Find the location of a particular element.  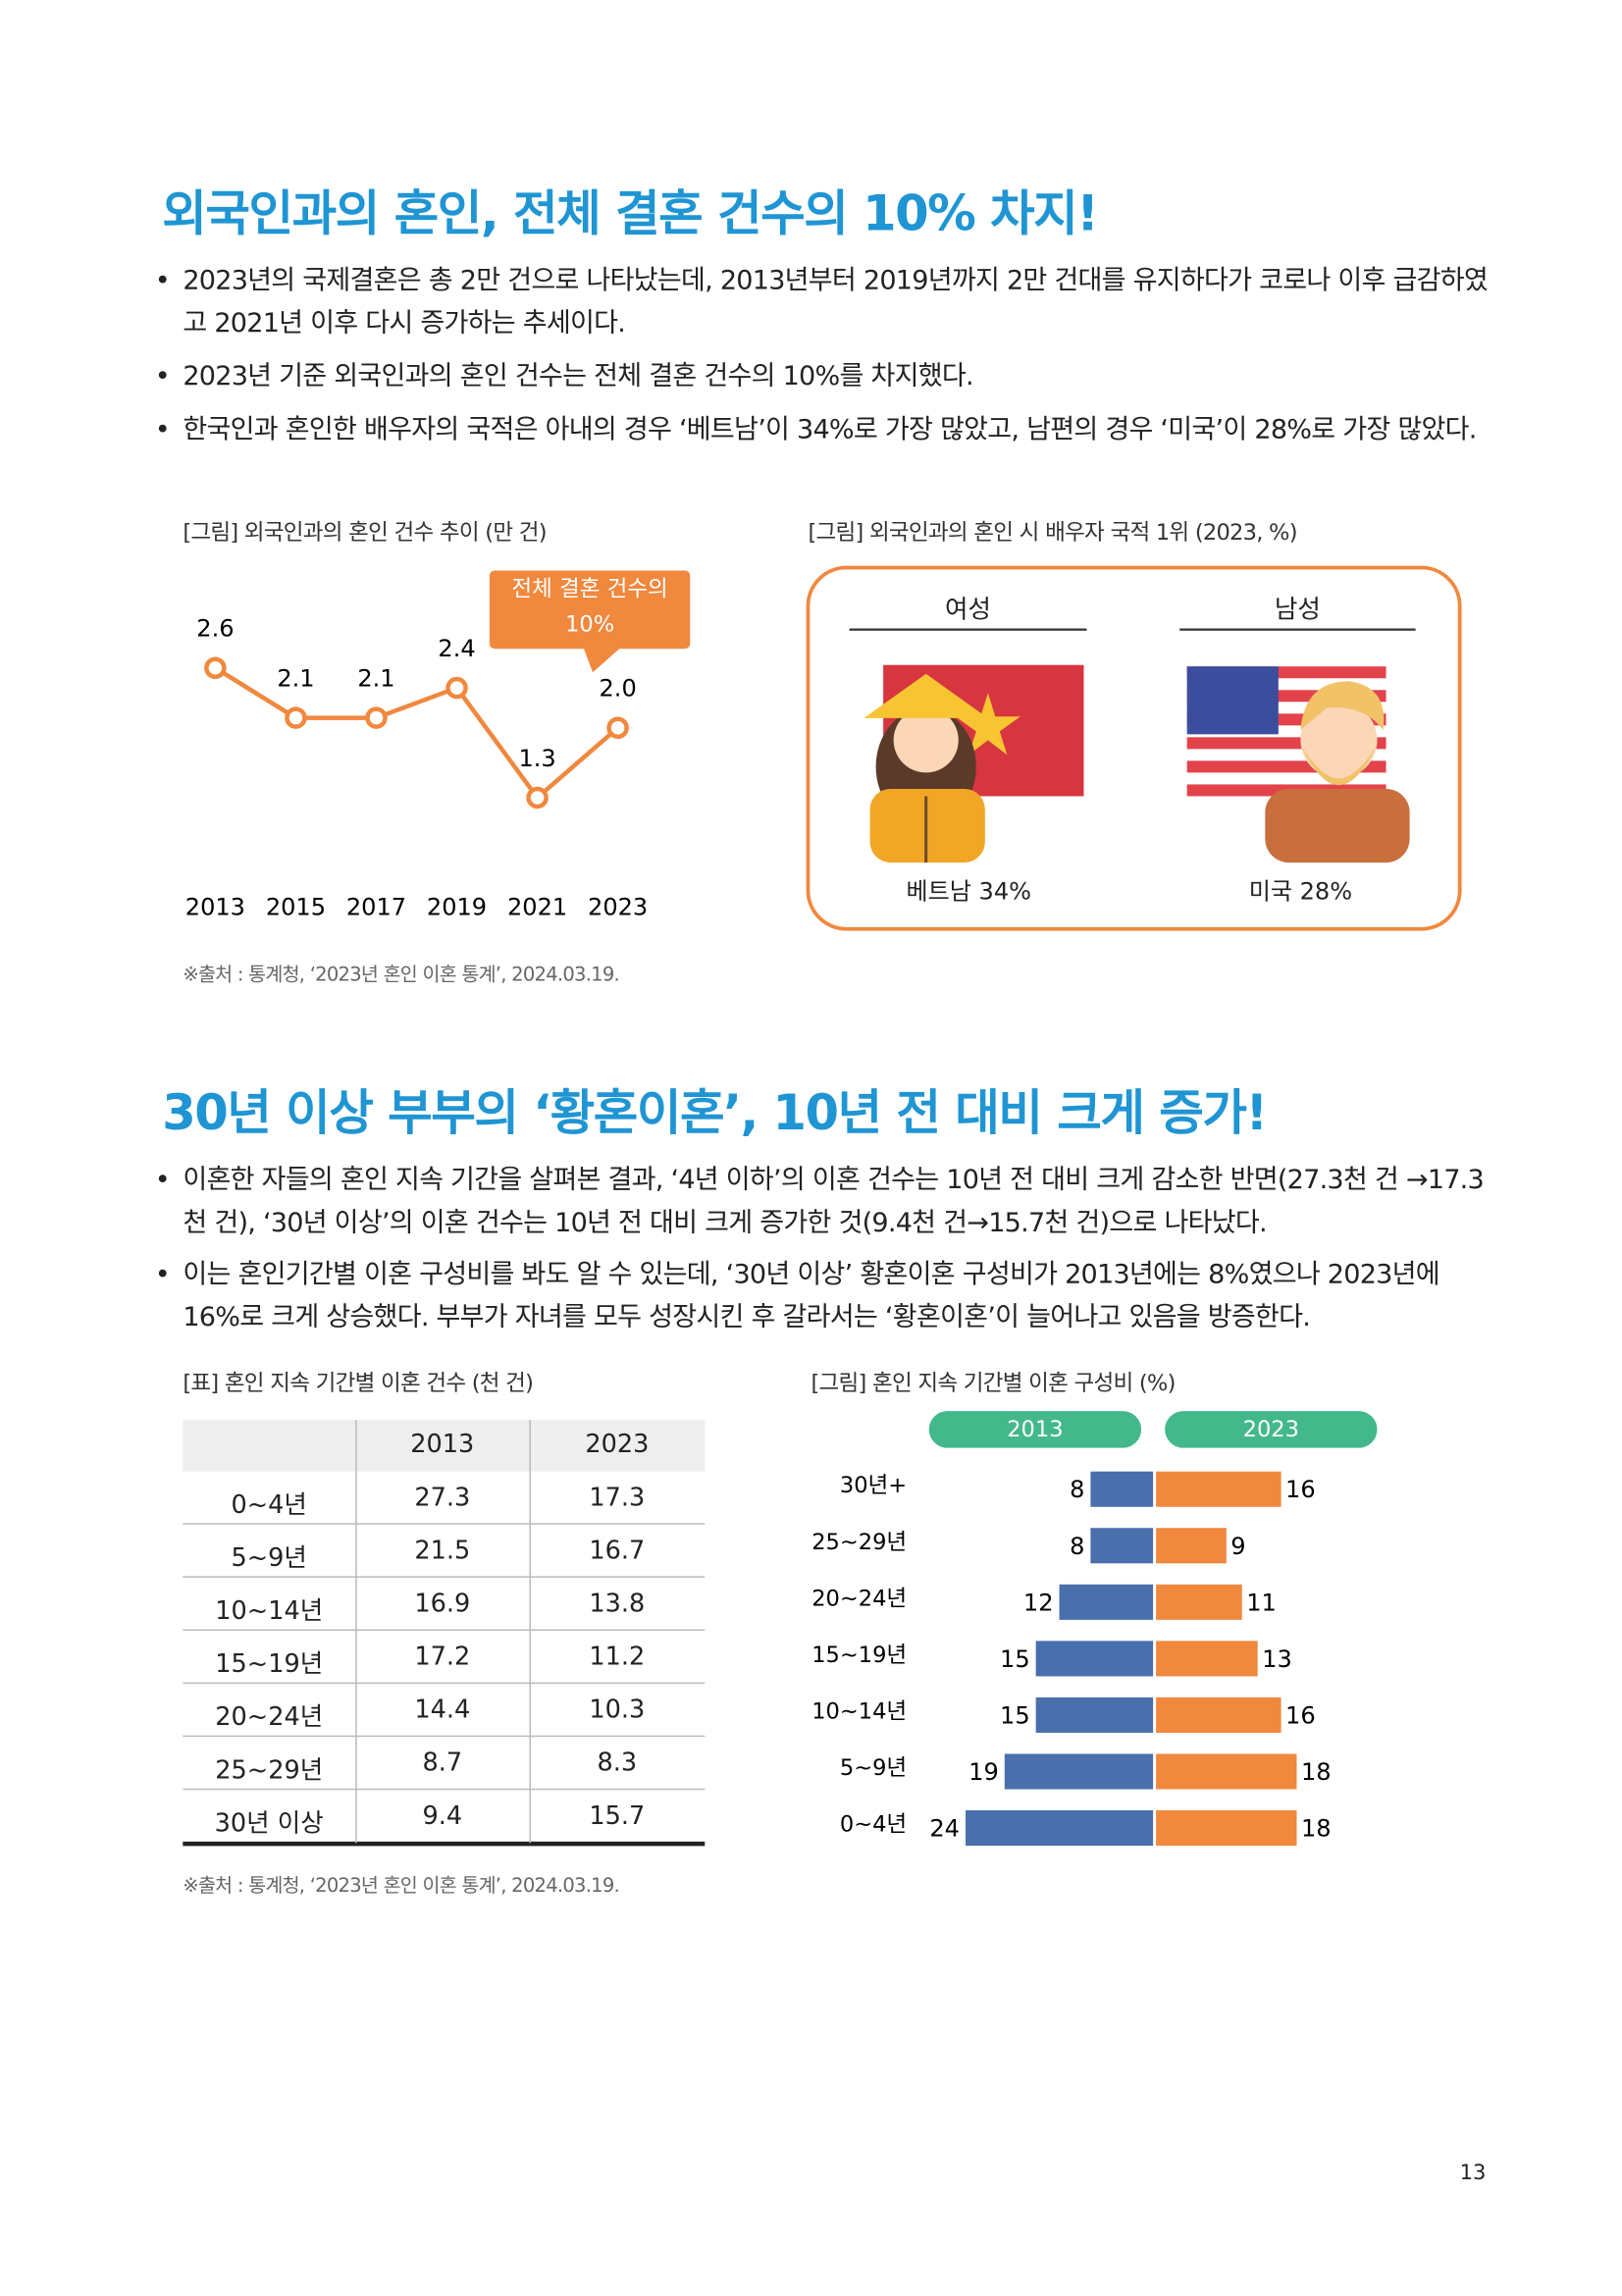

category-label: 0~4년 is located at coordinates (873, 1825).